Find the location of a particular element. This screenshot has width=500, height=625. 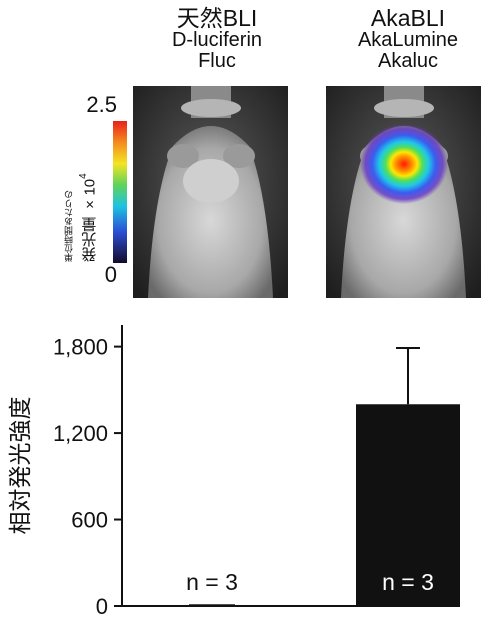

colorbar-min-label: 0 is located at coordinates (110, 274).